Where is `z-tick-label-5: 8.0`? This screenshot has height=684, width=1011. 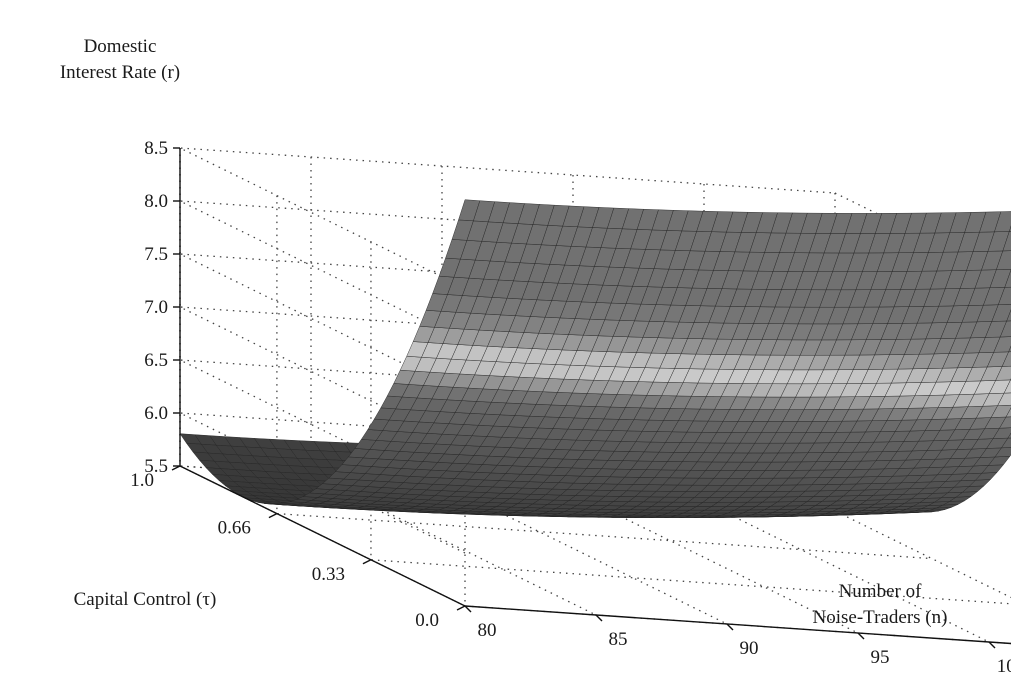
z-tick-label-5: 8.0 is located at coordinates (156, 201).